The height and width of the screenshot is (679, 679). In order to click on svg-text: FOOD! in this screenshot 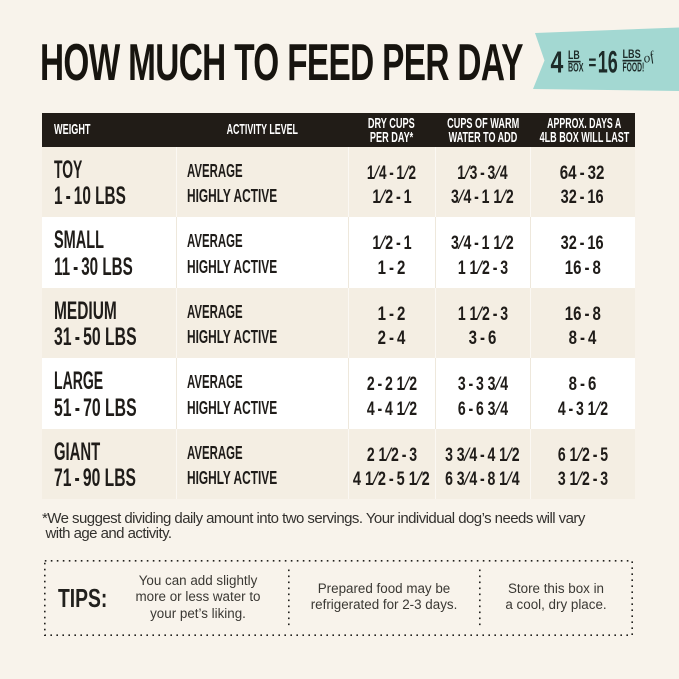, I will do `click(634, 67)`.